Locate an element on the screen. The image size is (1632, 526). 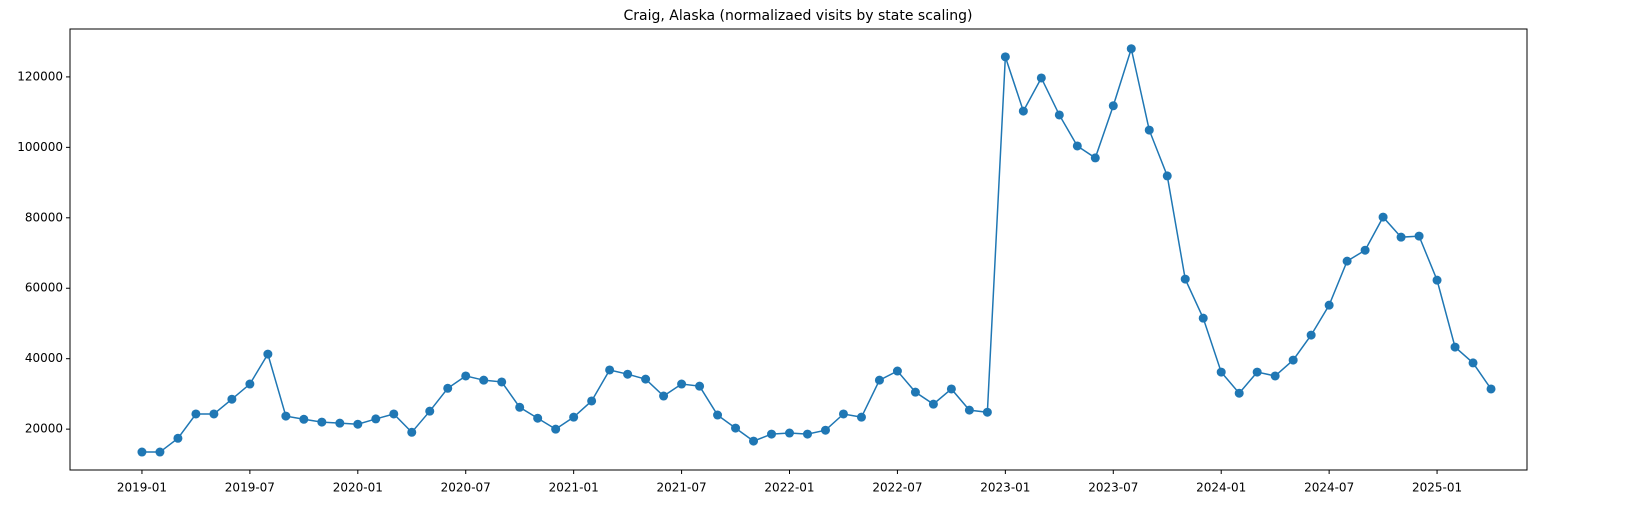
y-tick-label: 100000 is located at coordinates (40, 147).